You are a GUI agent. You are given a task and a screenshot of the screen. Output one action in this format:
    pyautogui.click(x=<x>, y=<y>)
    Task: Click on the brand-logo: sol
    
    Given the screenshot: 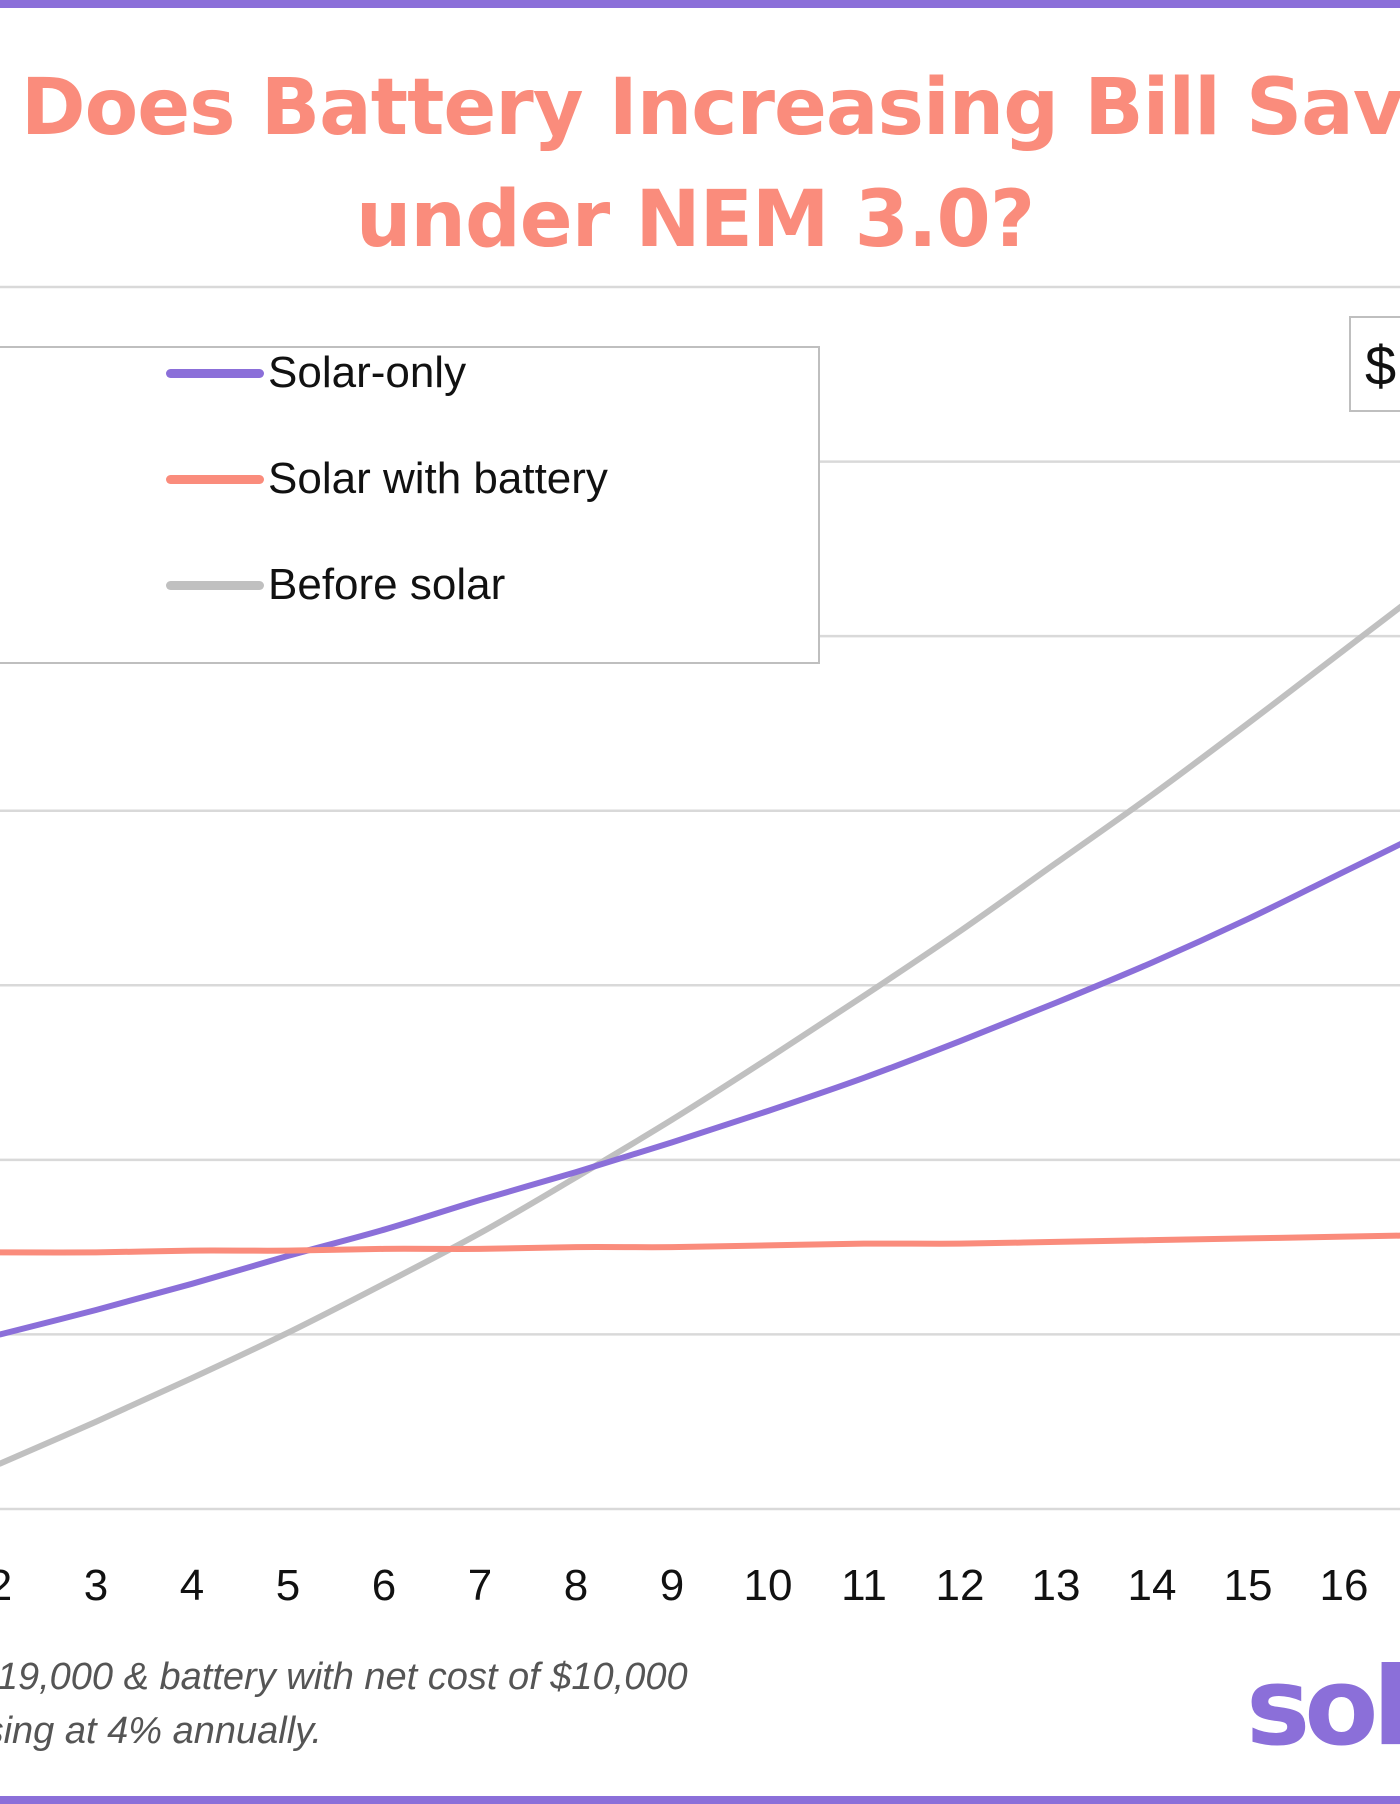 What is the action you would take?
    pyautogui.click(x=1323, y=1707)
    